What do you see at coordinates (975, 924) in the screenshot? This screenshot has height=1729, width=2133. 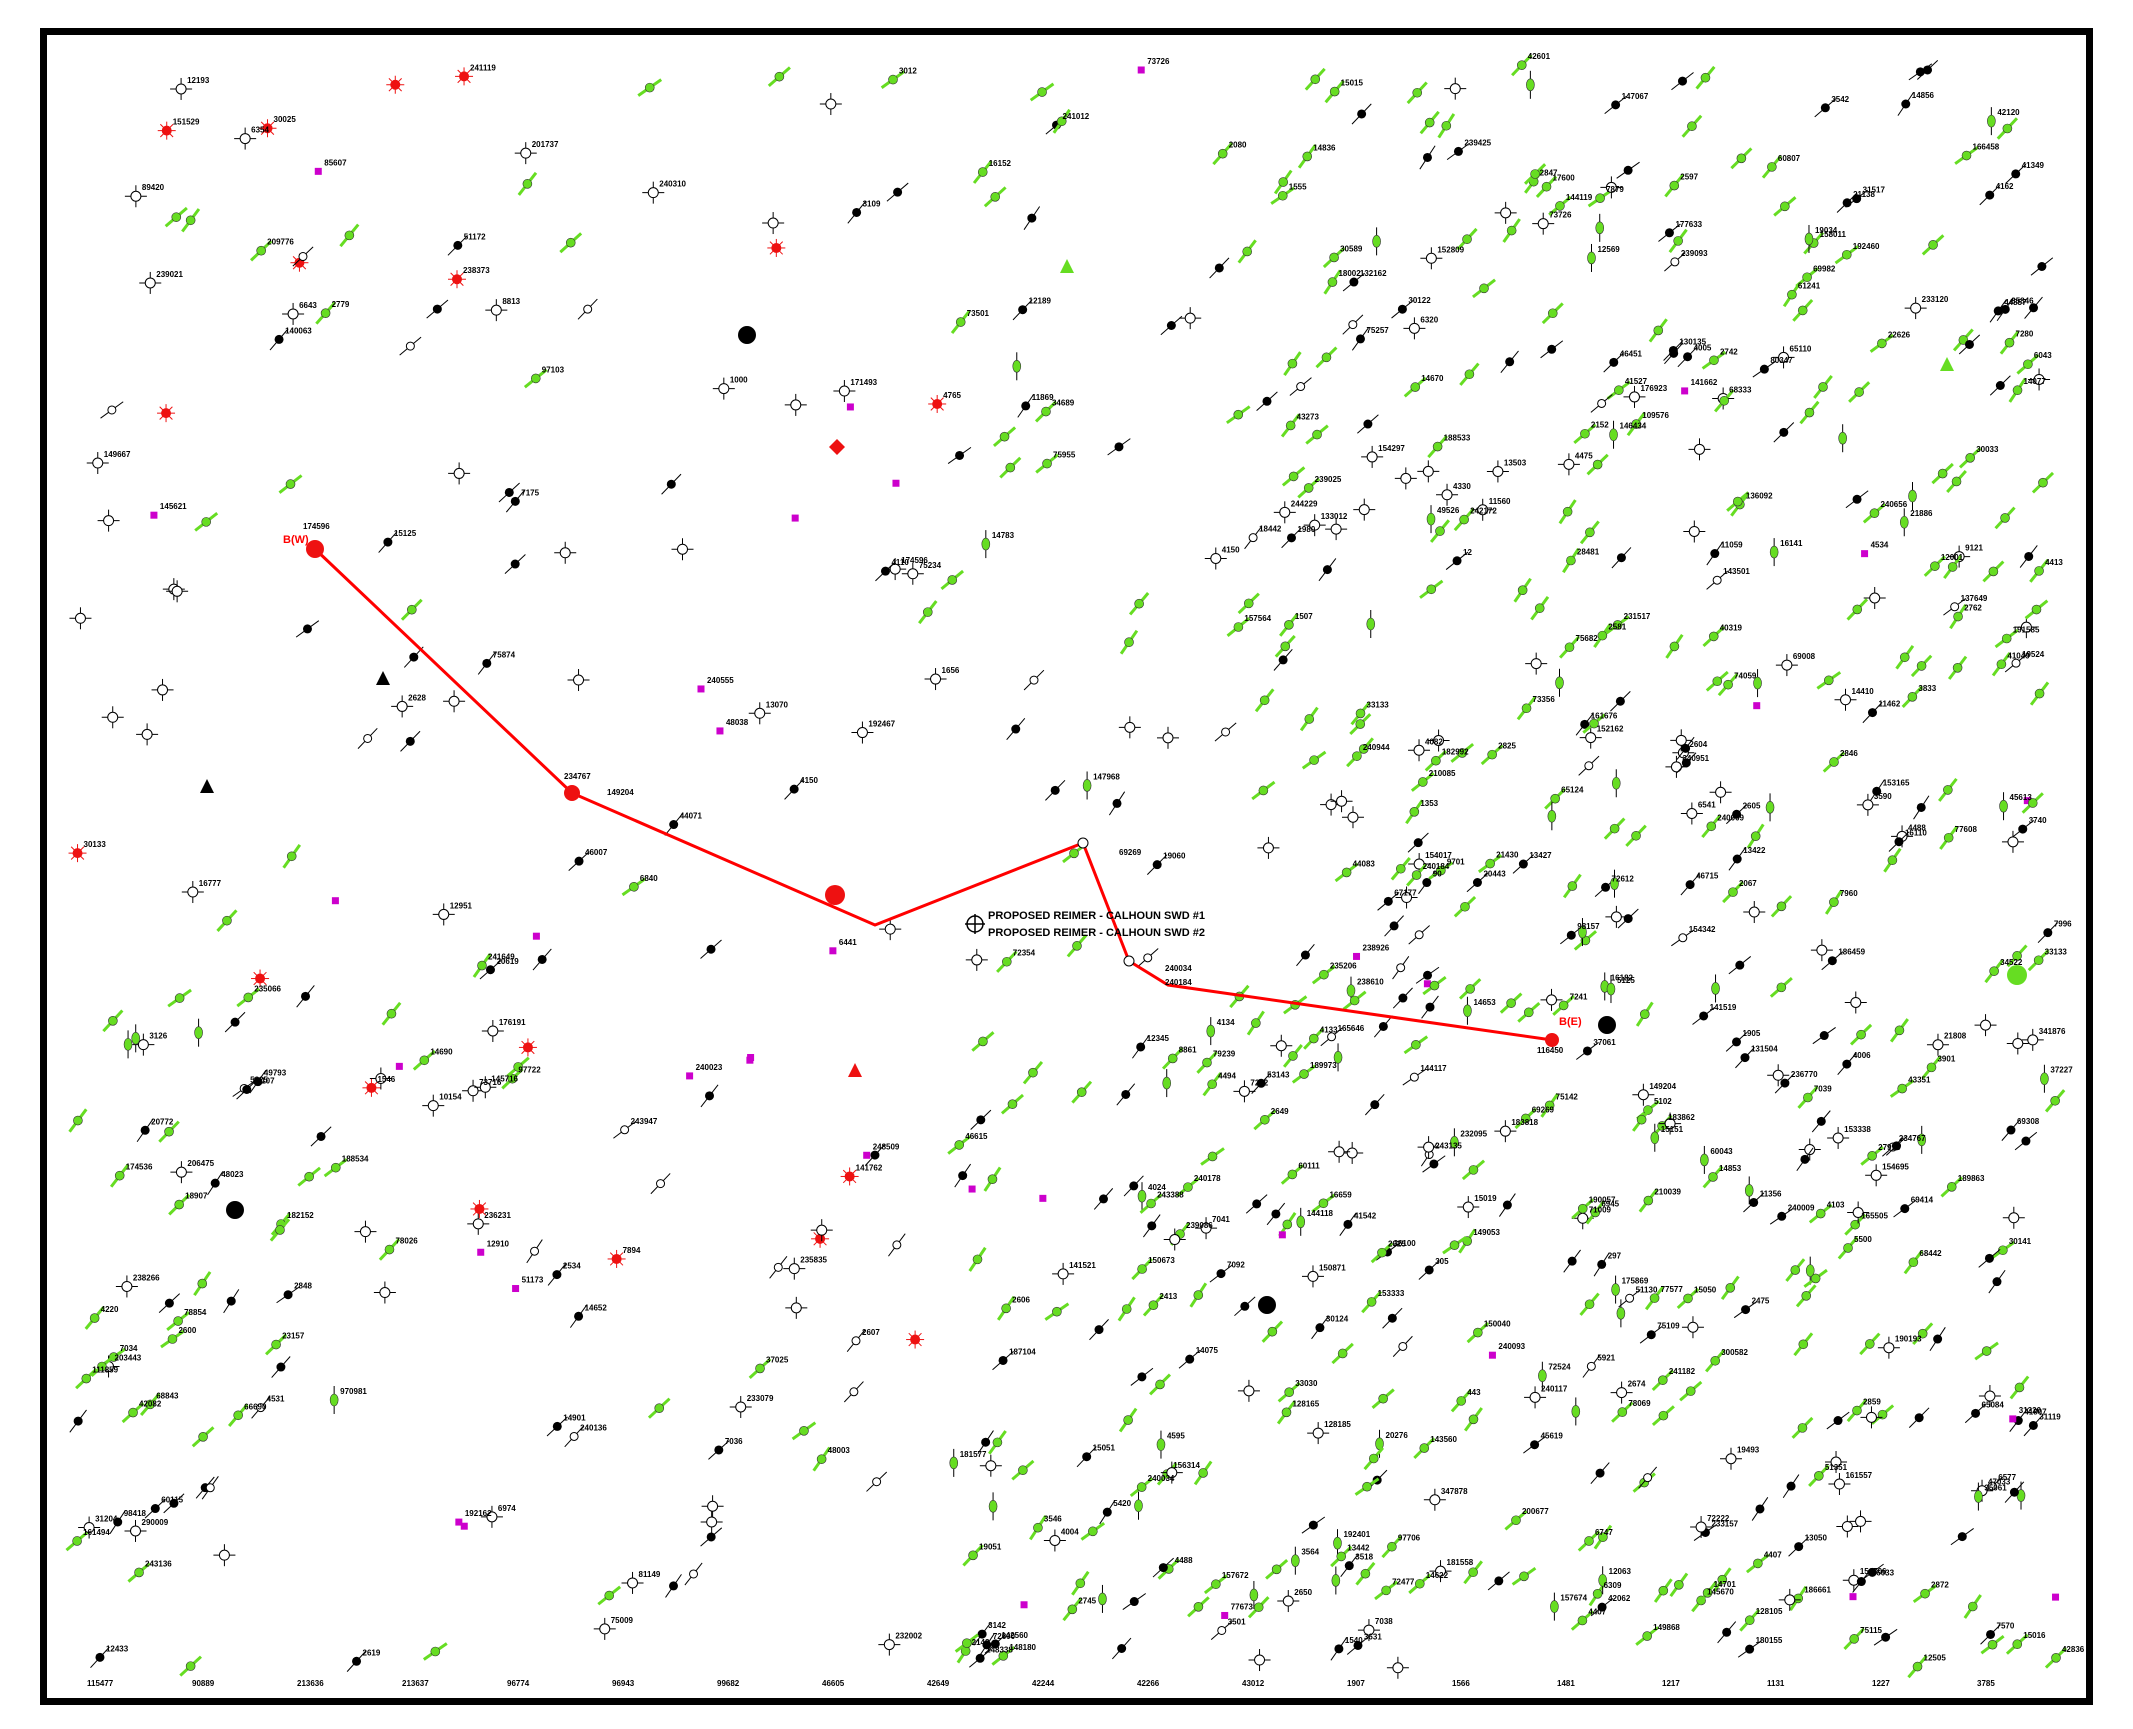 I see `proposed-well-symbol` at bounding box center [975, 924].